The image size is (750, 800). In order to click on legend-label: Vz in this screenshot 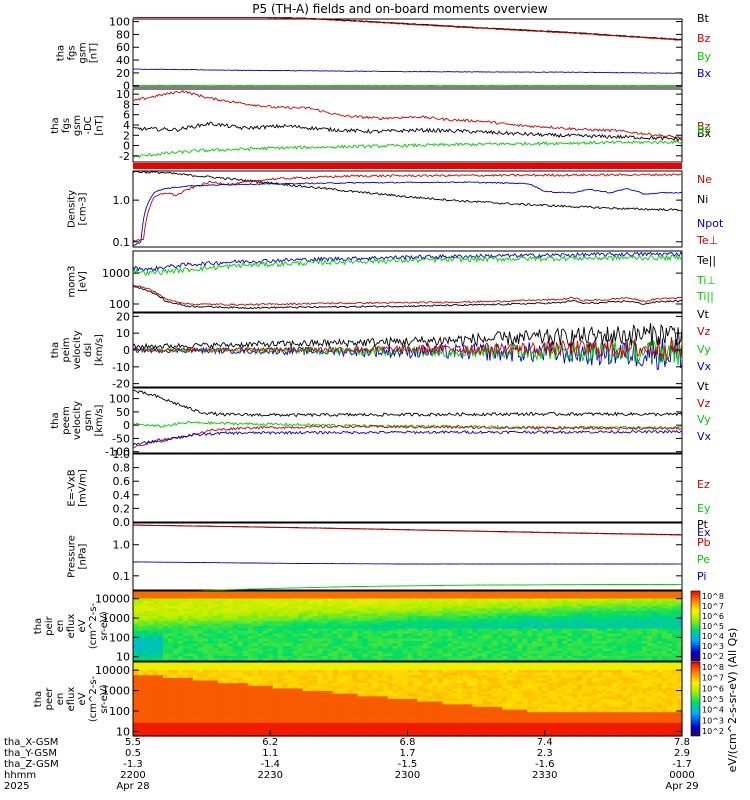, I will do `click(704, 331)`.